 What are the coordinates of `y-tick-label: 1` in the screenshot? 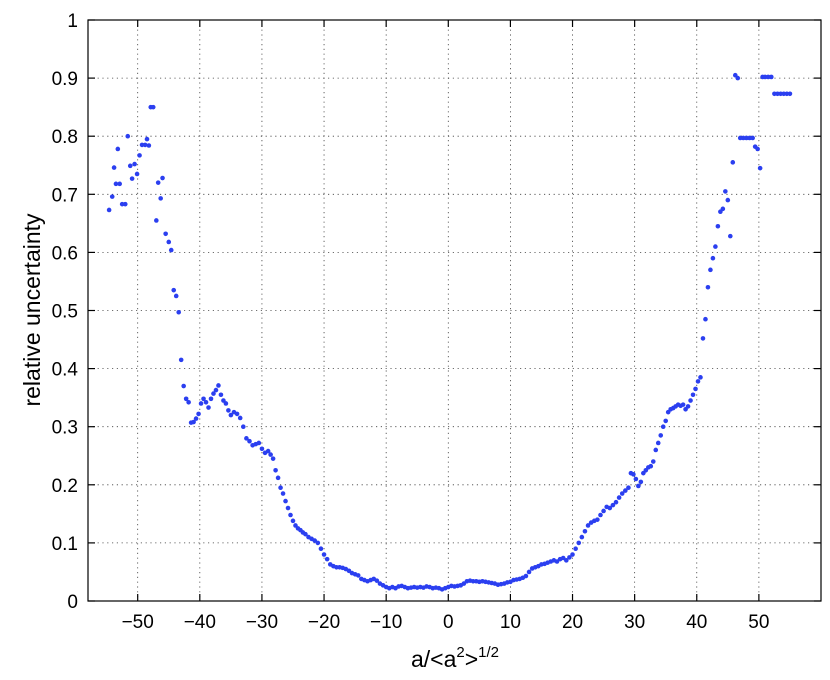 It's located at (72, 21).